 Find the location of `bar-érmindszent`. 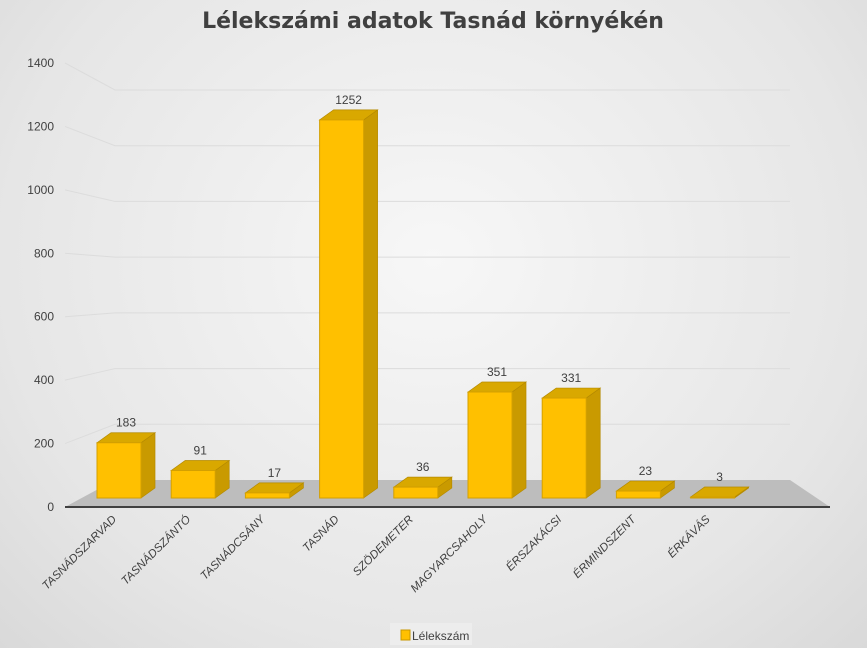

bar-érmindszent is located at coordinates (645, 489).